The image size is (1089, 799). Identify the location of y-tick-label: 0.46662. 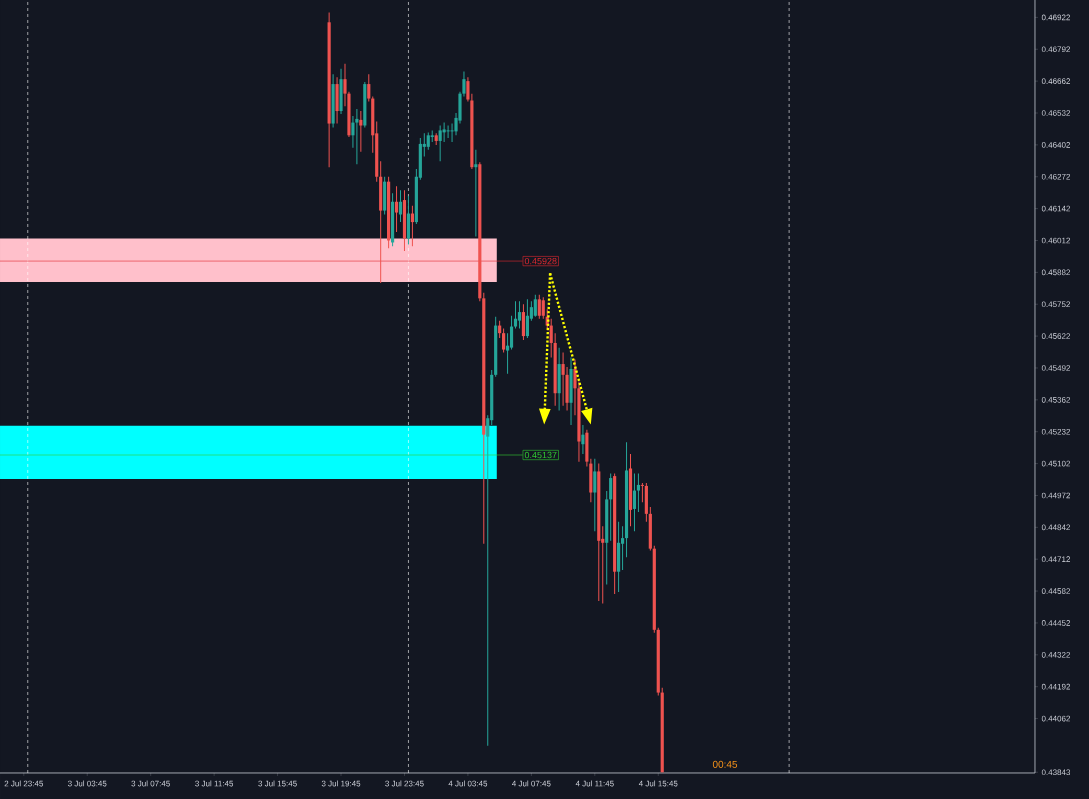
(1056, 81).